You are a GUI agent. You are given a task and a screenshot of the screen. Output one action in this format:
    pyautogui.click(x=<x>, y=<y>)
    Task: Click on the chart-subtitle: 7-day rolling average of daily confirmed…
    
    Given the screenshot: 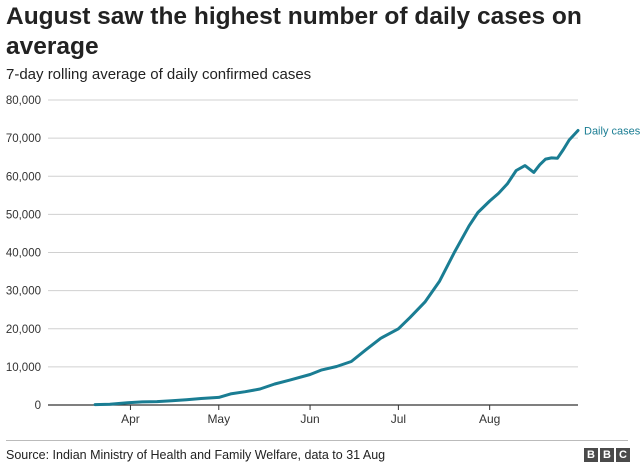 What is the action you would take?
    pyautogui.click(x=159, y=74)
    